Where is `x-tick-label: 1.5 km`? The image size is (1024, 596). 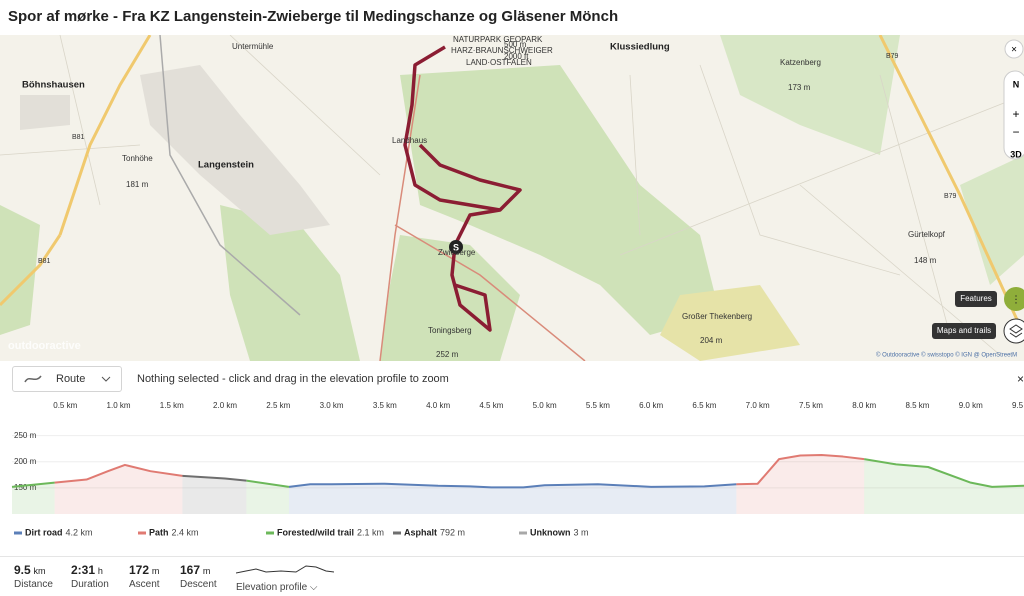 x-tick-label: 1.5 km is located at coordinates (172, 405).